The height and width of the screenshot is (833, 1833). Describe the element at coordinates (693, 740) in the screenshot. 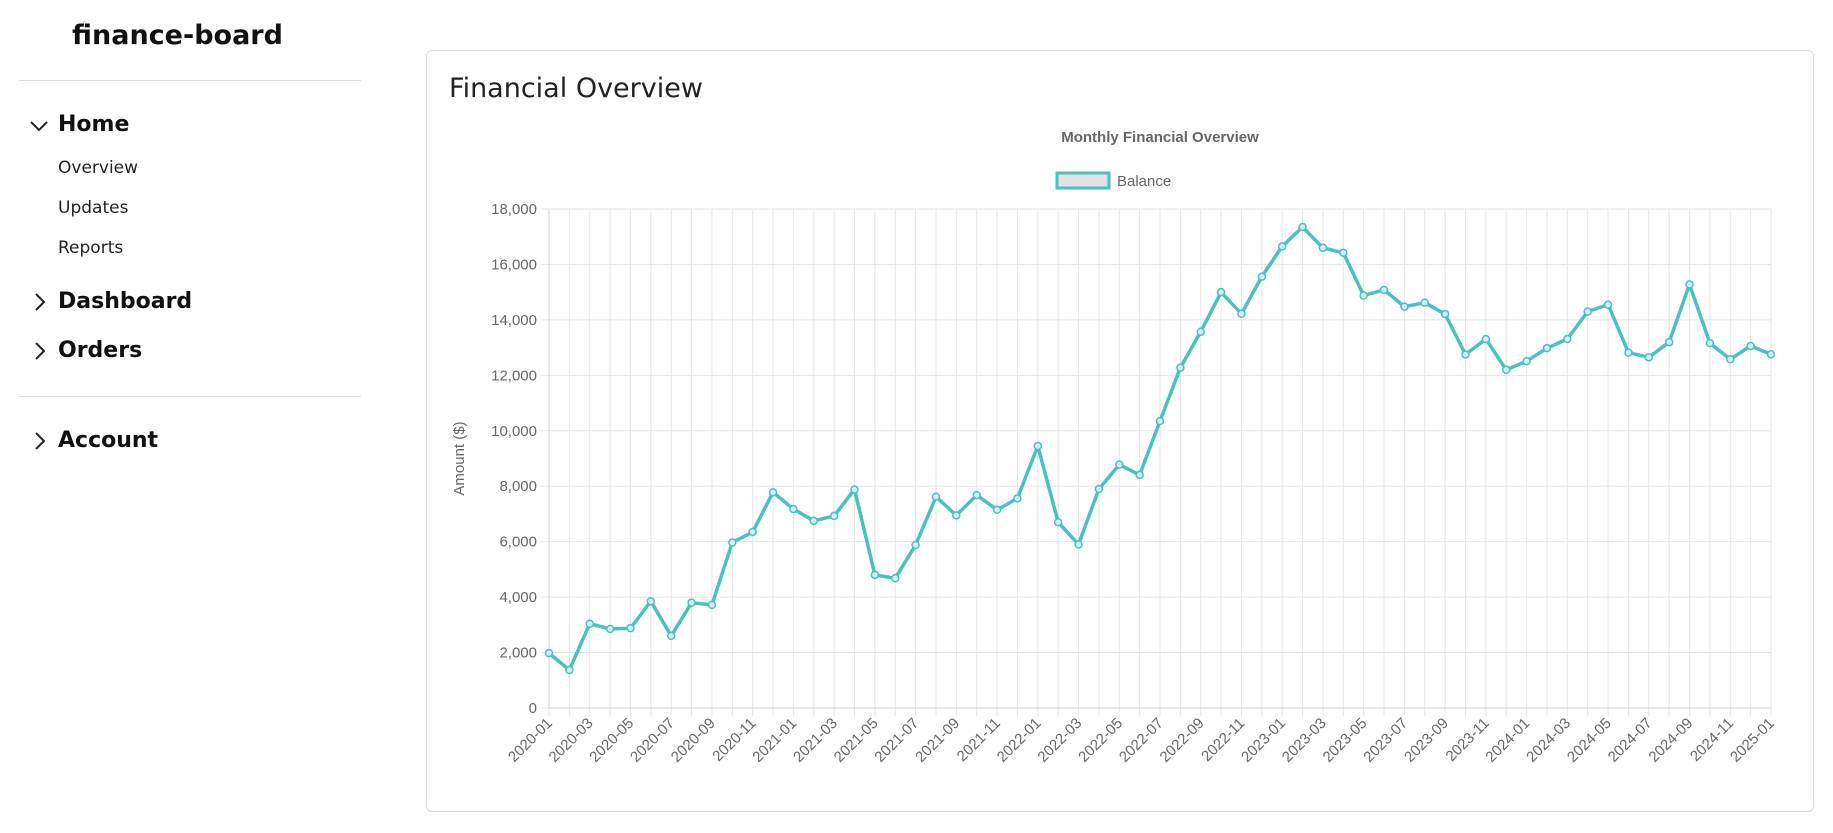

I see `x-tick-label: 2020-09` at that location.